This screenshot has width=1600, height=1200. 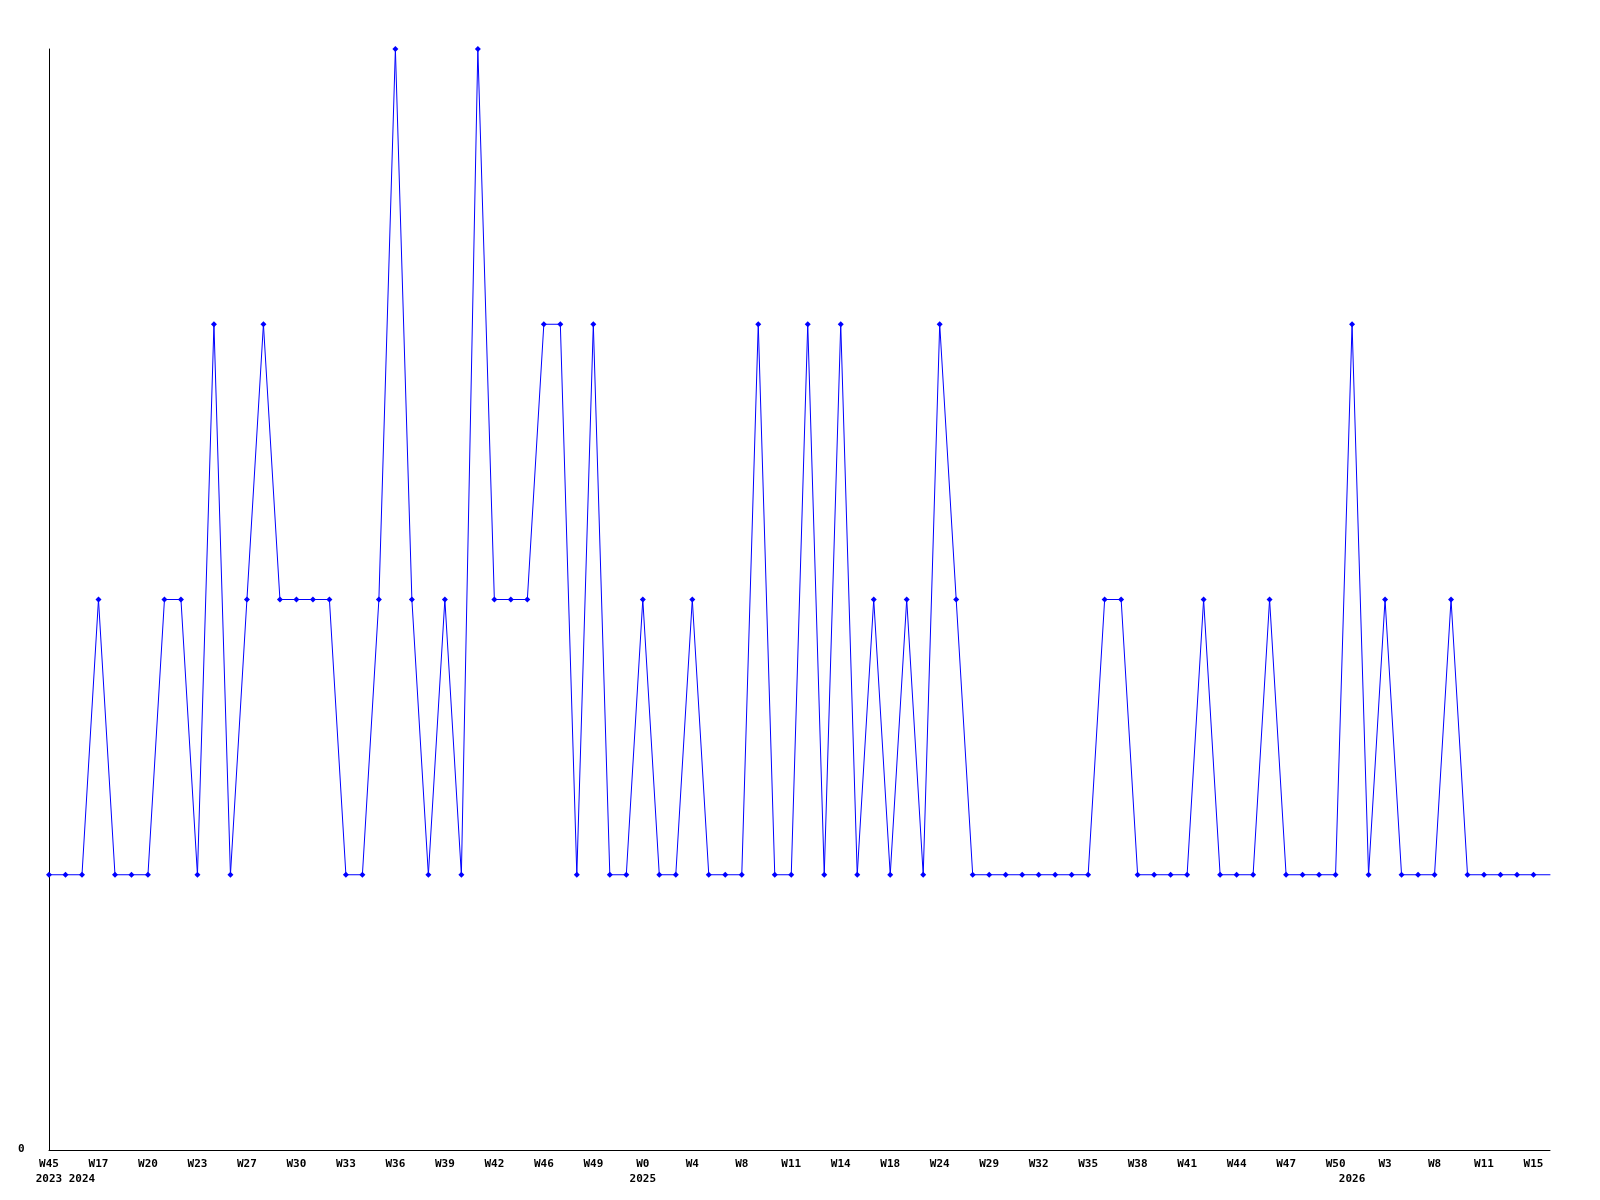 What do you see at coordinates (1533, 1163) in the screenshot?
I see `x-tick-label: W15` at bounding box center [1533, 1163].